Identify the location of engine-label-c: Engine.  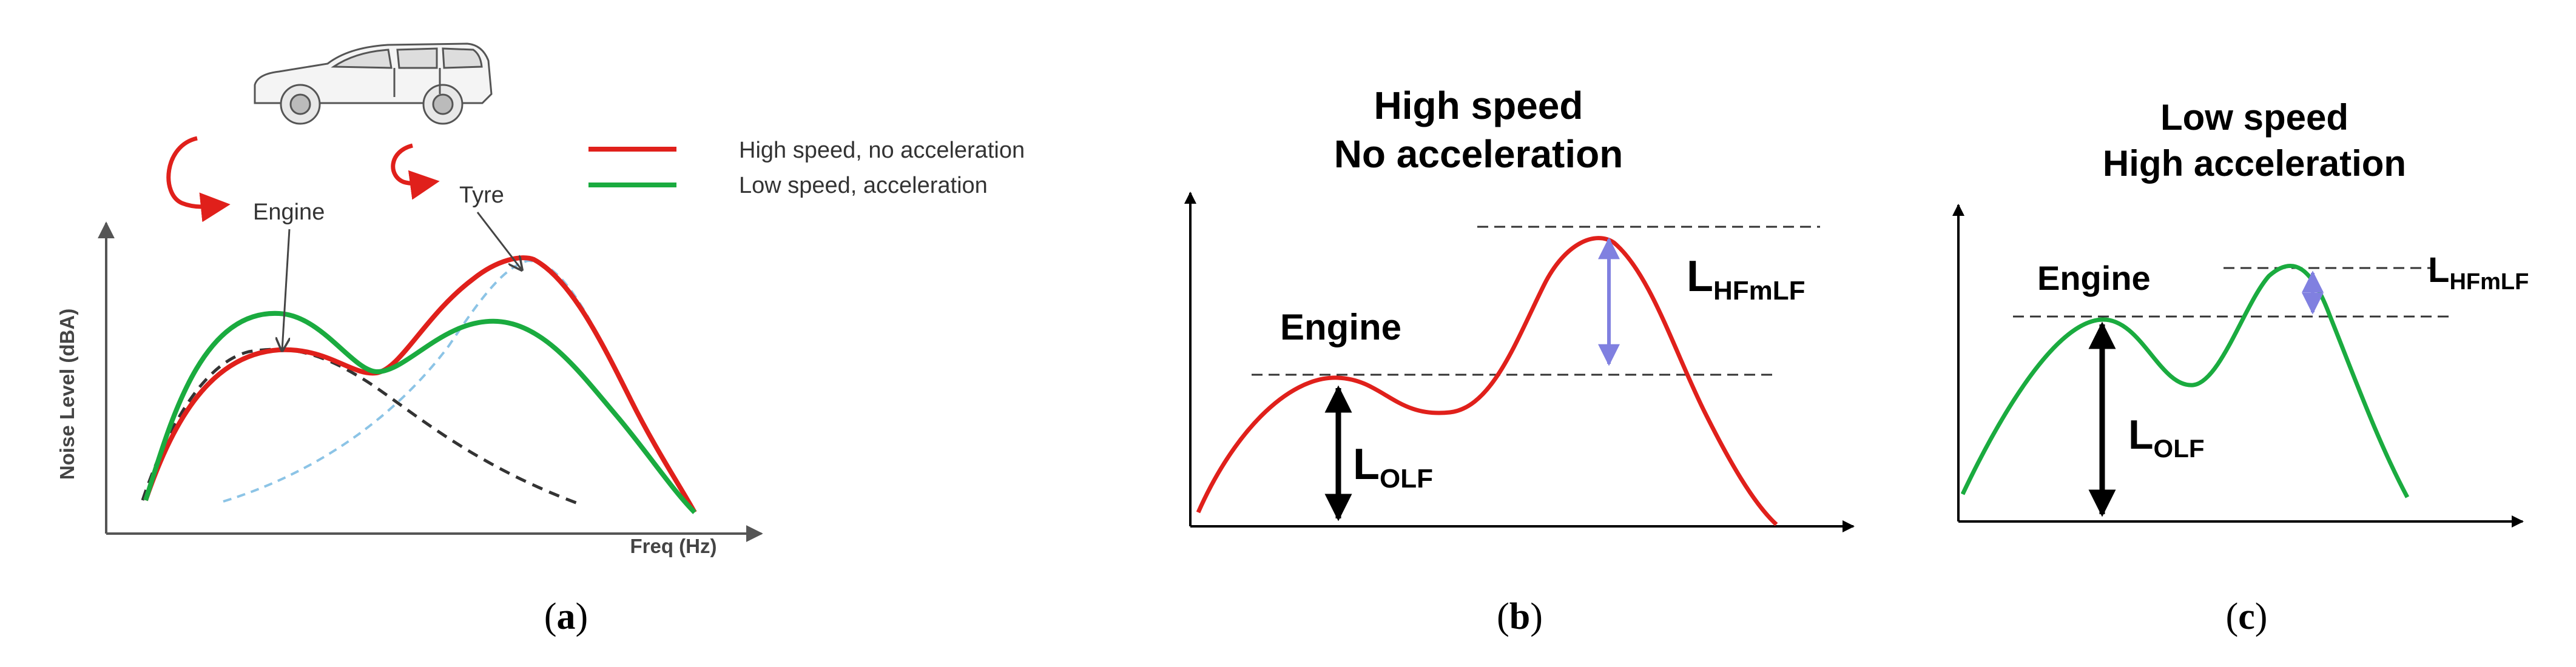
(2094, 278).